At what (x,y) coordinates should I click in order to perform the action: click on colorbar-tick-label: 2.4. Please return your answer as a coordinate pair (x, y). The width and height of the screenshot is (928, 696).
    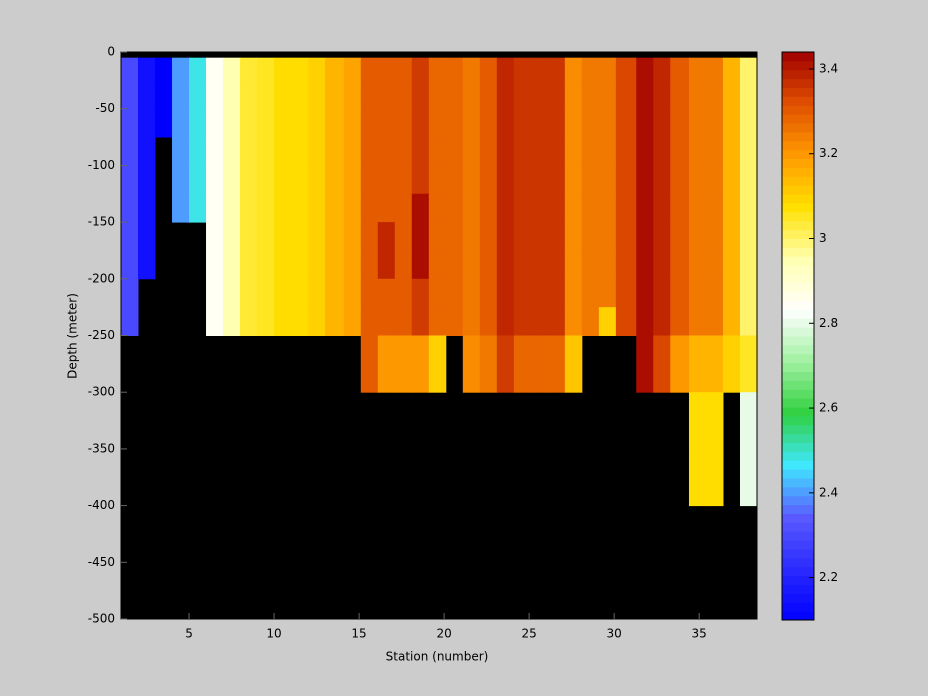
    Looking at the image, I should click on (828, 492).